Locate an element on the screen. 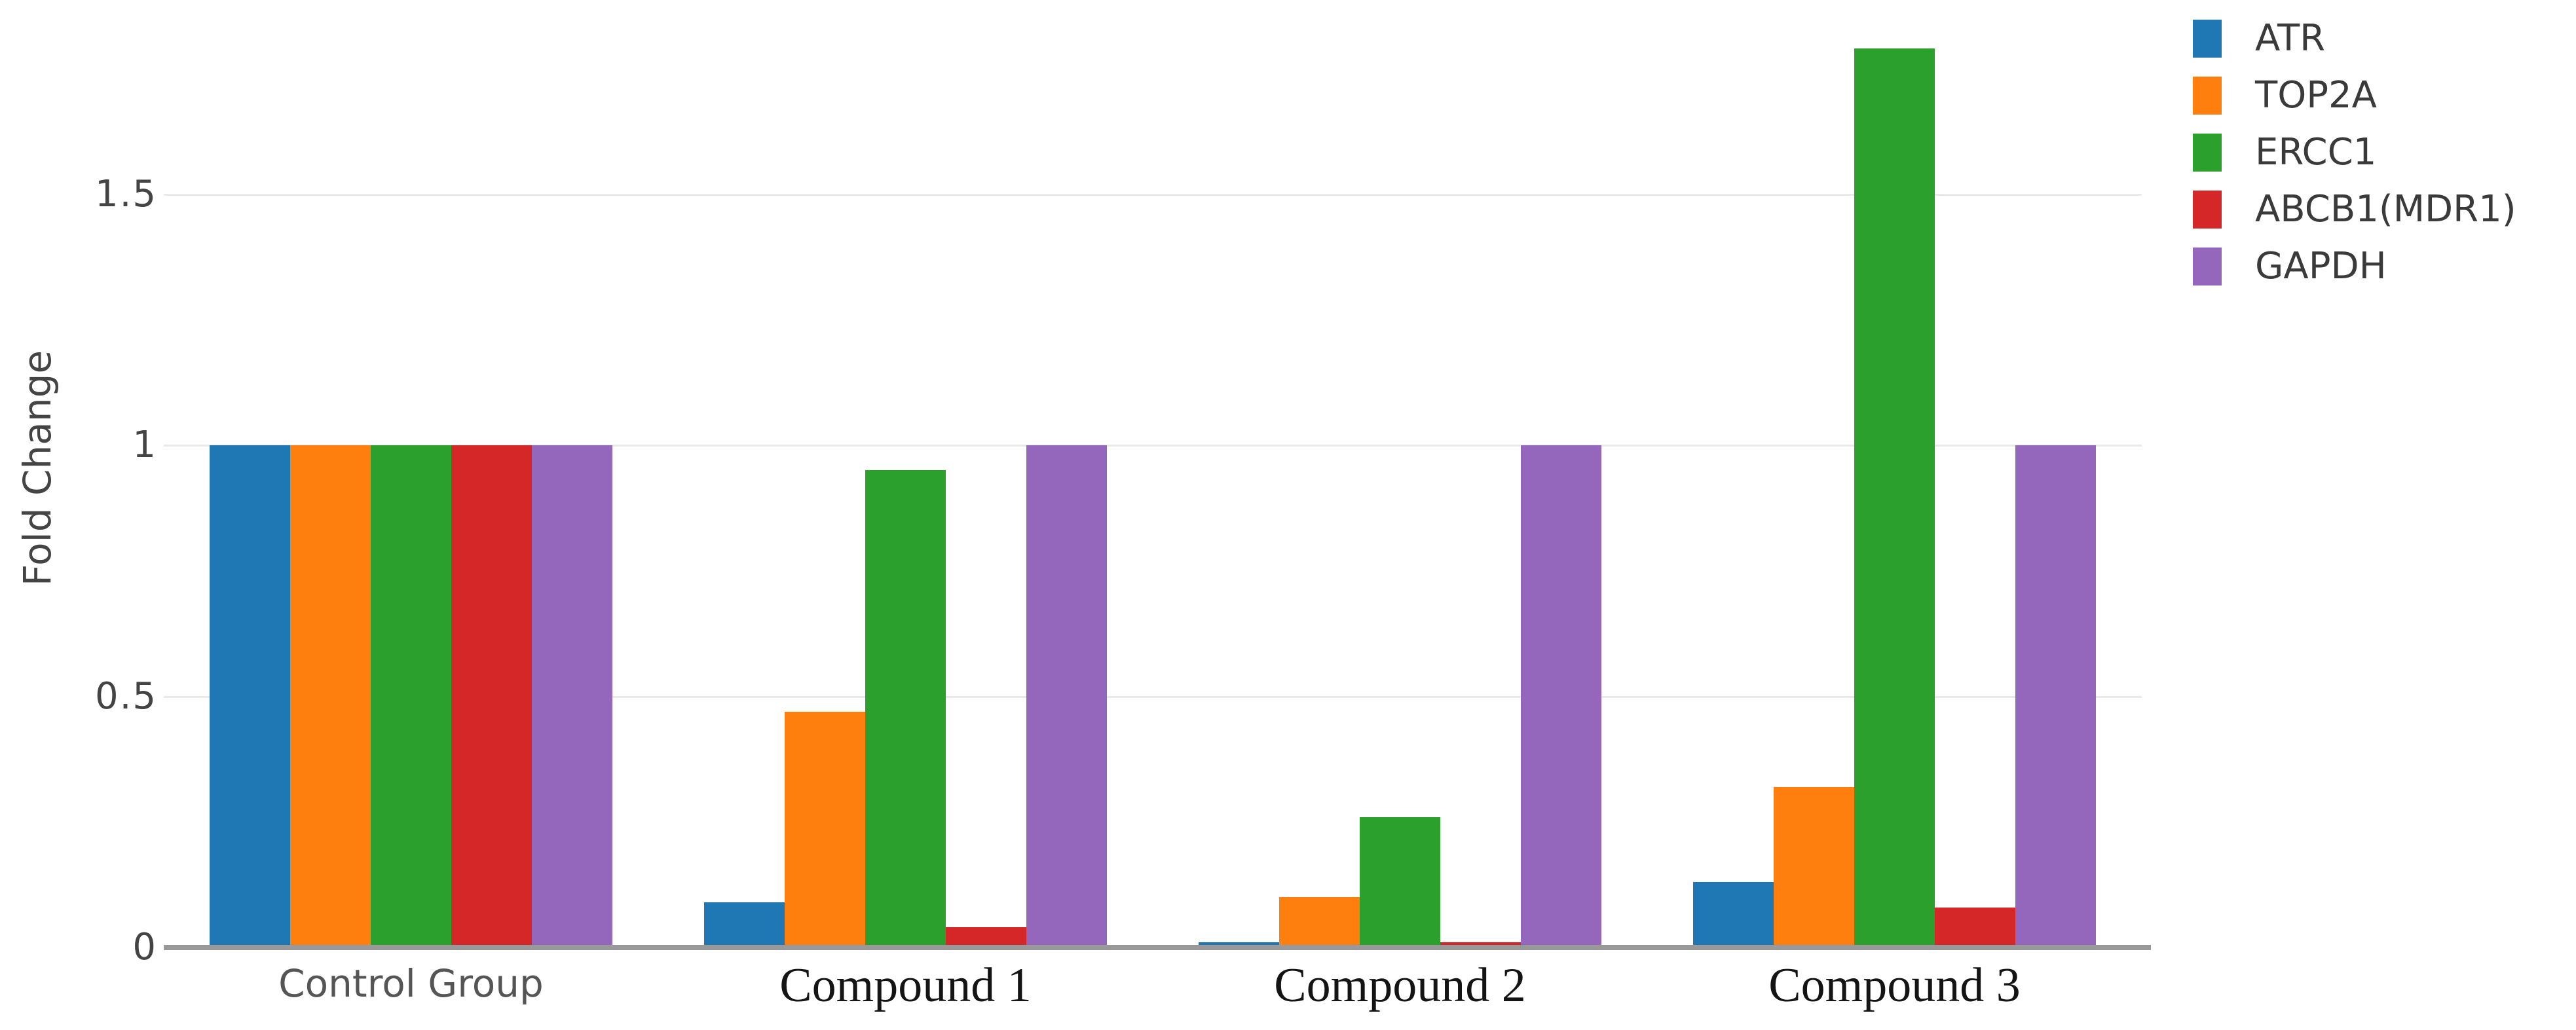 This screenshot has height=1030, width=2576. x-axis-line is located at coordinates (1157, 947).